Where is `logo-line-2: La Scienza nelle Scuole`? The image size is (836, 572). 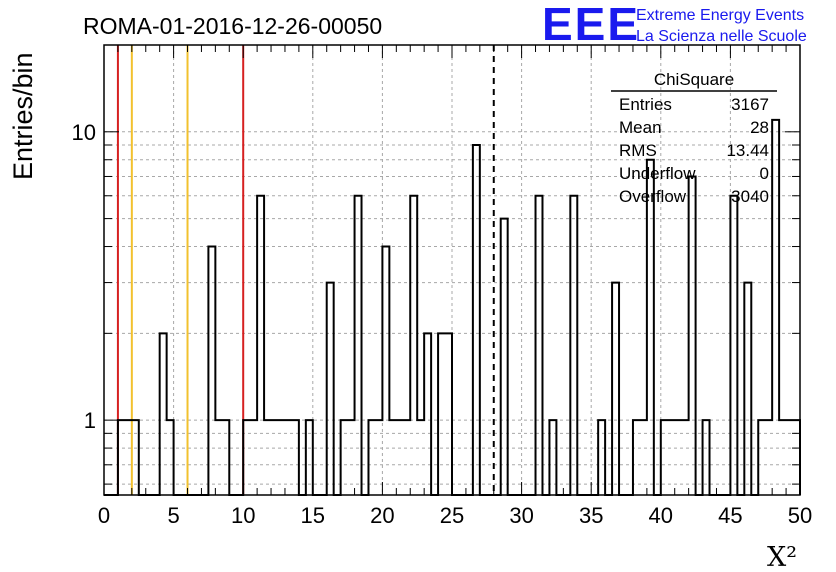
logo-line-2: La Scienza nelle Scuole is located at coordinates (721, 36).